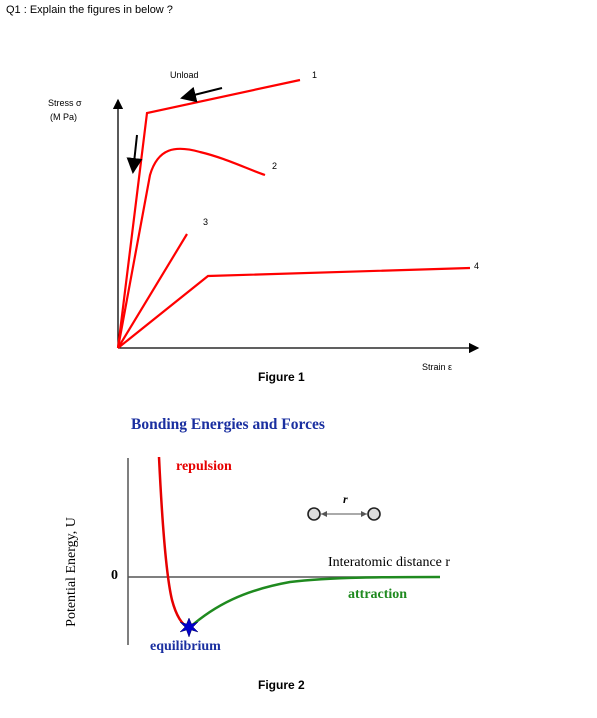  I want to click on repulsion-label: repulsion, so click(204, 466).